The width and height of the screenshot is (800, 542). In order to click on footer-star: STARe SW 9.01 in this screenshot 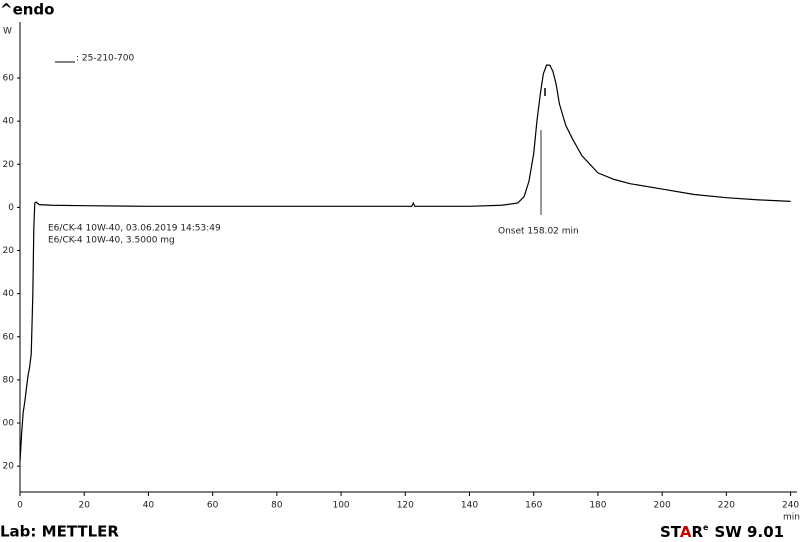, I will do `click(722, 532)`.